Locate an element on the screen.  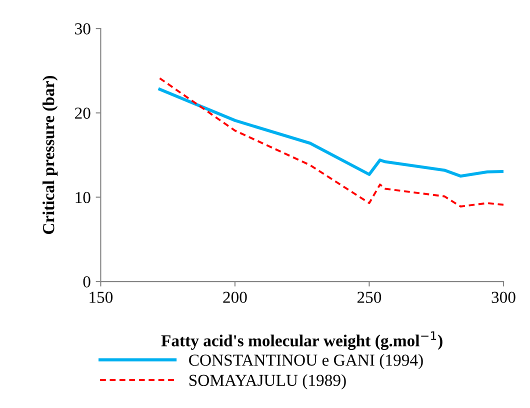
y-axis-title: Critical pressure (bar) is located at coordinates (50, 155).